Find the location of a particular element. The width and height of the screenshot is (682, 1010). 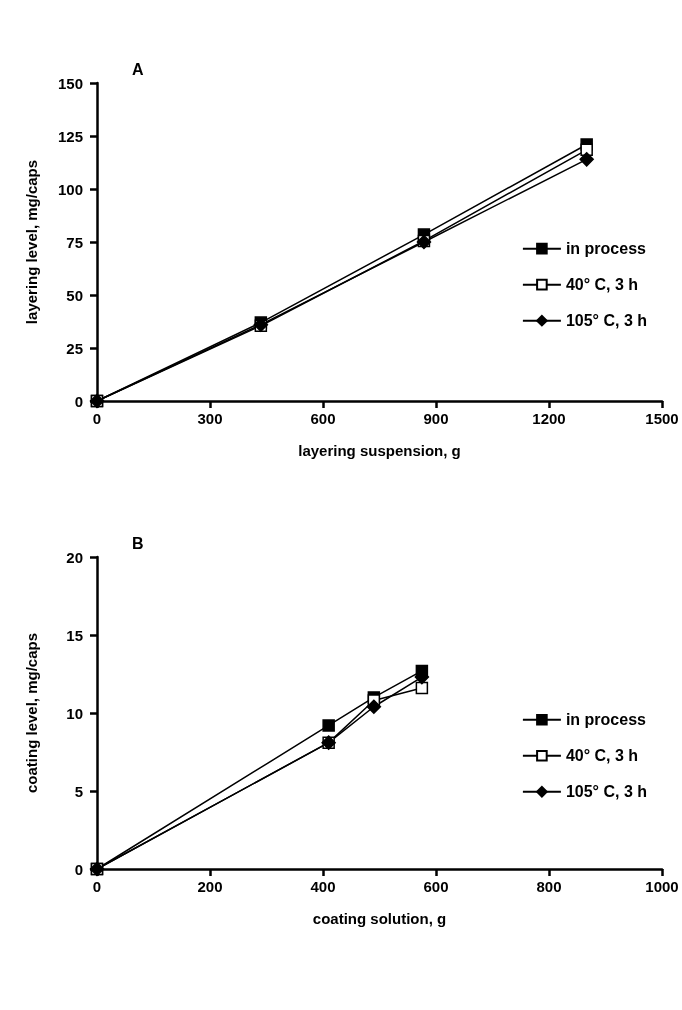

y-axis-title: coating level, mg/caps is located at coordinates (31, 713).